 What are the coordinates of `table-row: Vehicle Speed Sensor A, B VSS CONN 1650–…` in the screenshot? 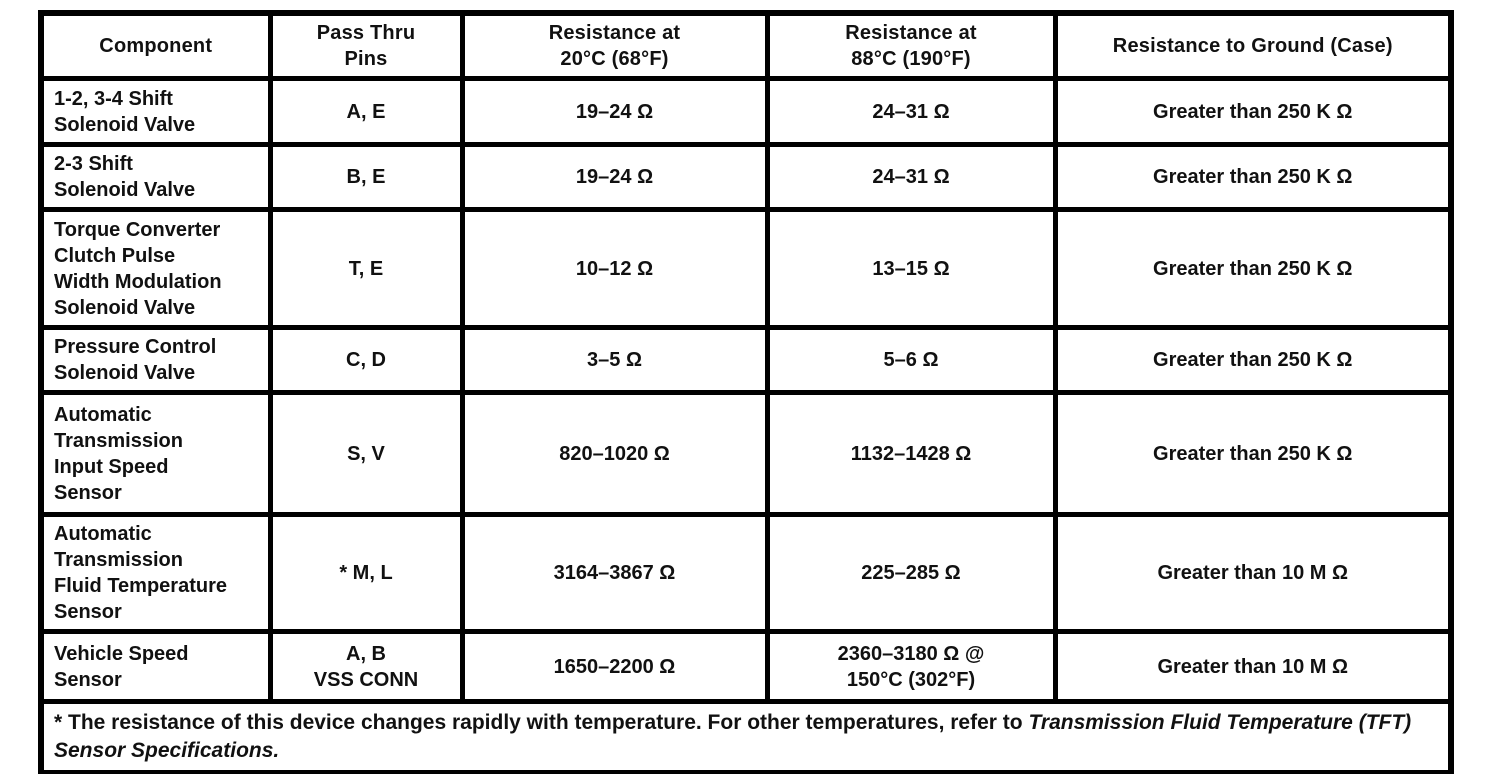 It's located at (746, 666).